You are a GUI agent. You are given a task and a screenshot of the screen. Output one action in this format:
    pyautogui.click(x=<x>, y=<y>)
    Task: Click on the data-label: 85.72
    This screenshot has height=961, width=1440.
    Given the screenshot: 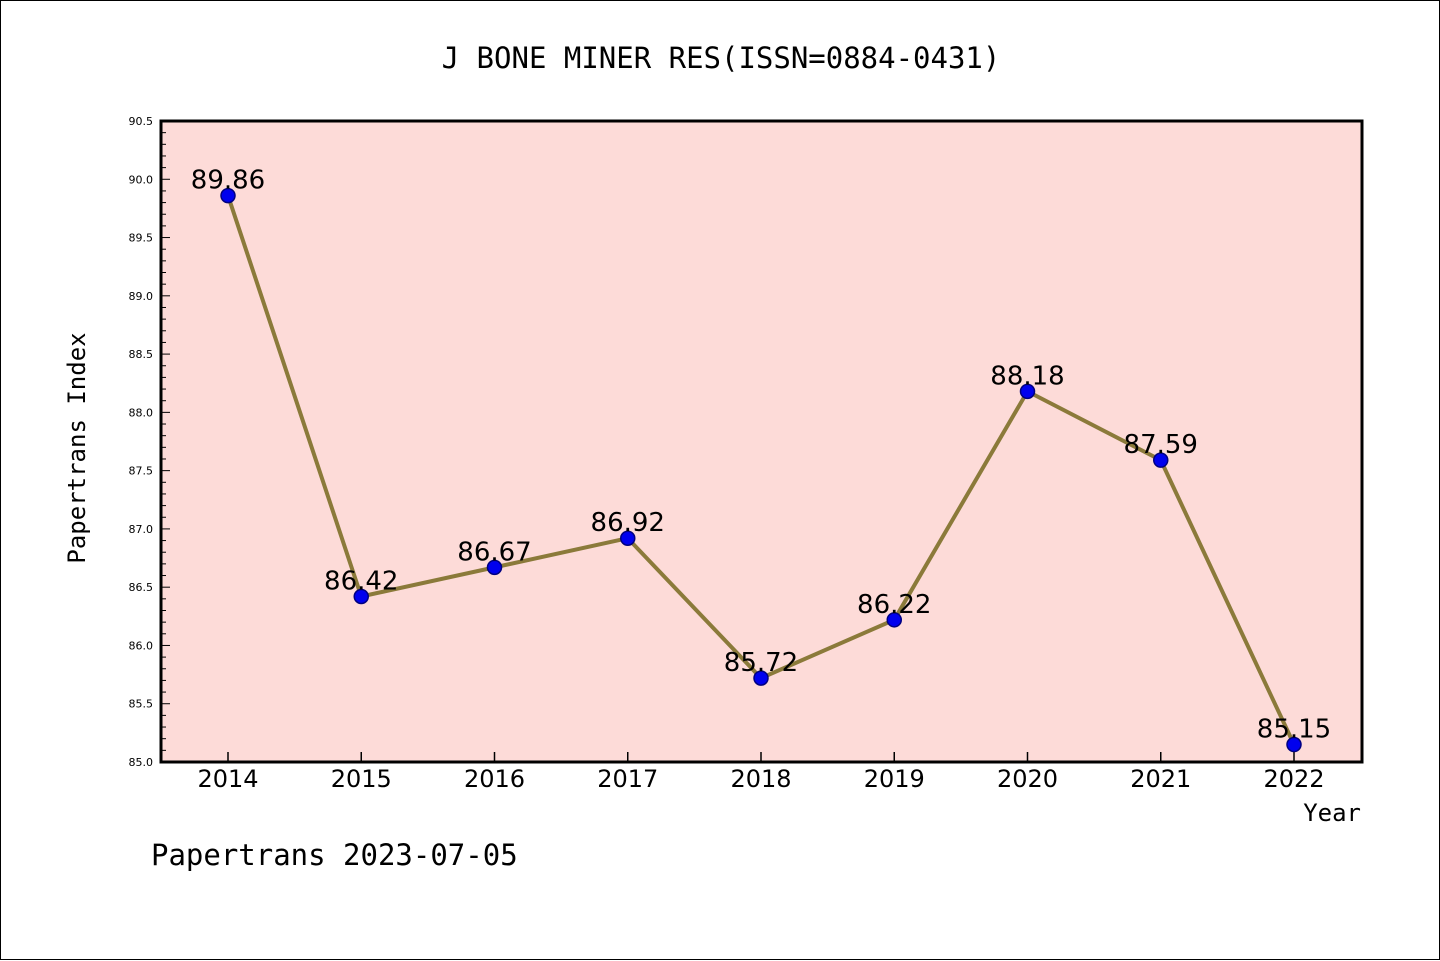 What is the action you would take?
    pyautogui.click(x=761, y=663)
    